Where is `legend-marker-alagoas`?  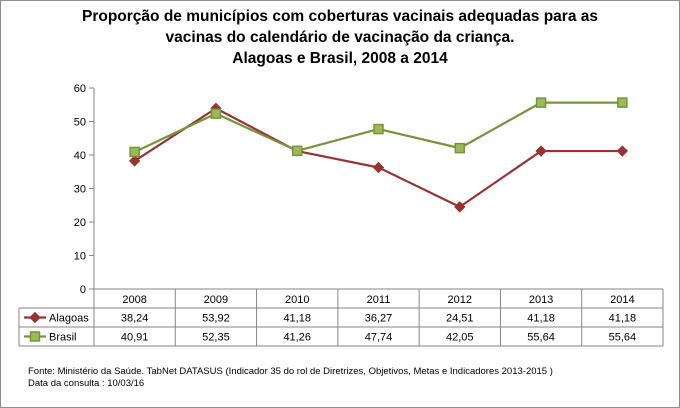 legend-marker-alagoas is located at coordinates (35, 317).